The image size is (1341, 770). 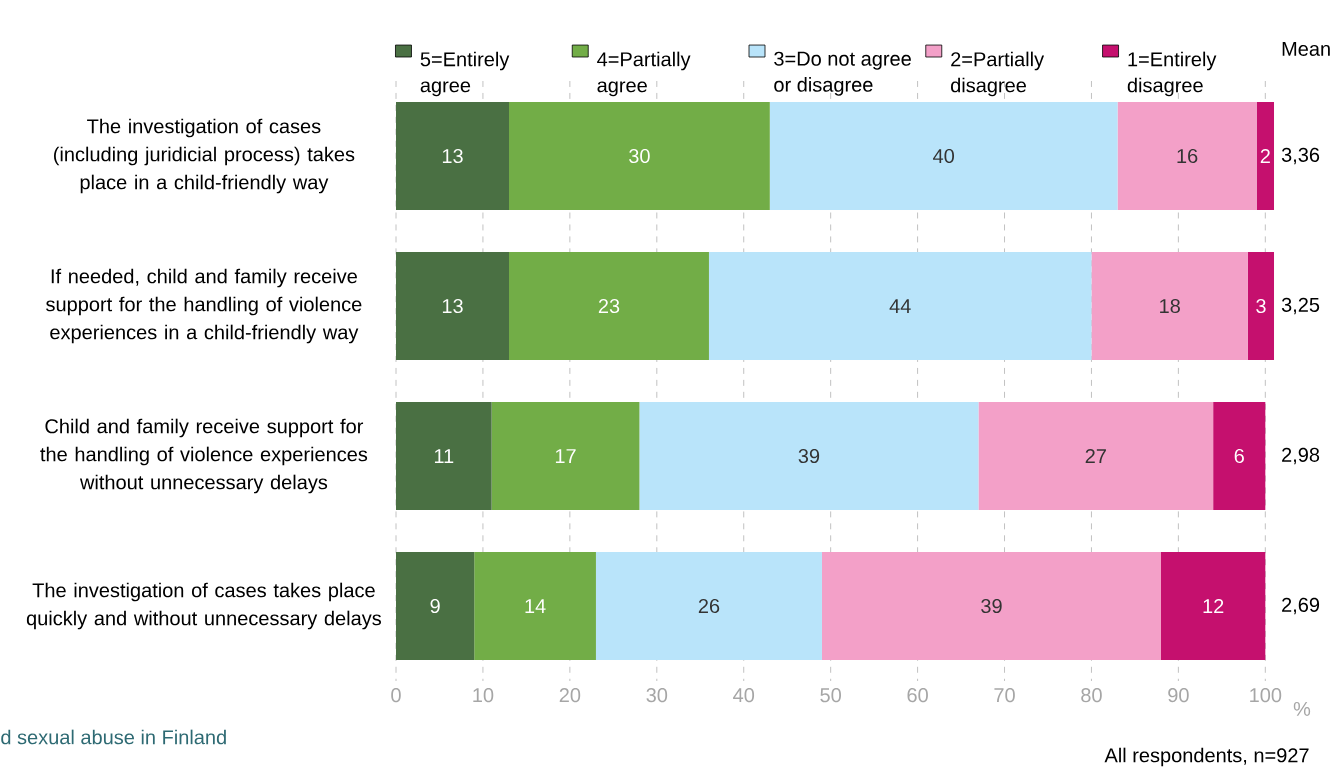 I want to click on data-label: 30, so click(x=639, y=156).